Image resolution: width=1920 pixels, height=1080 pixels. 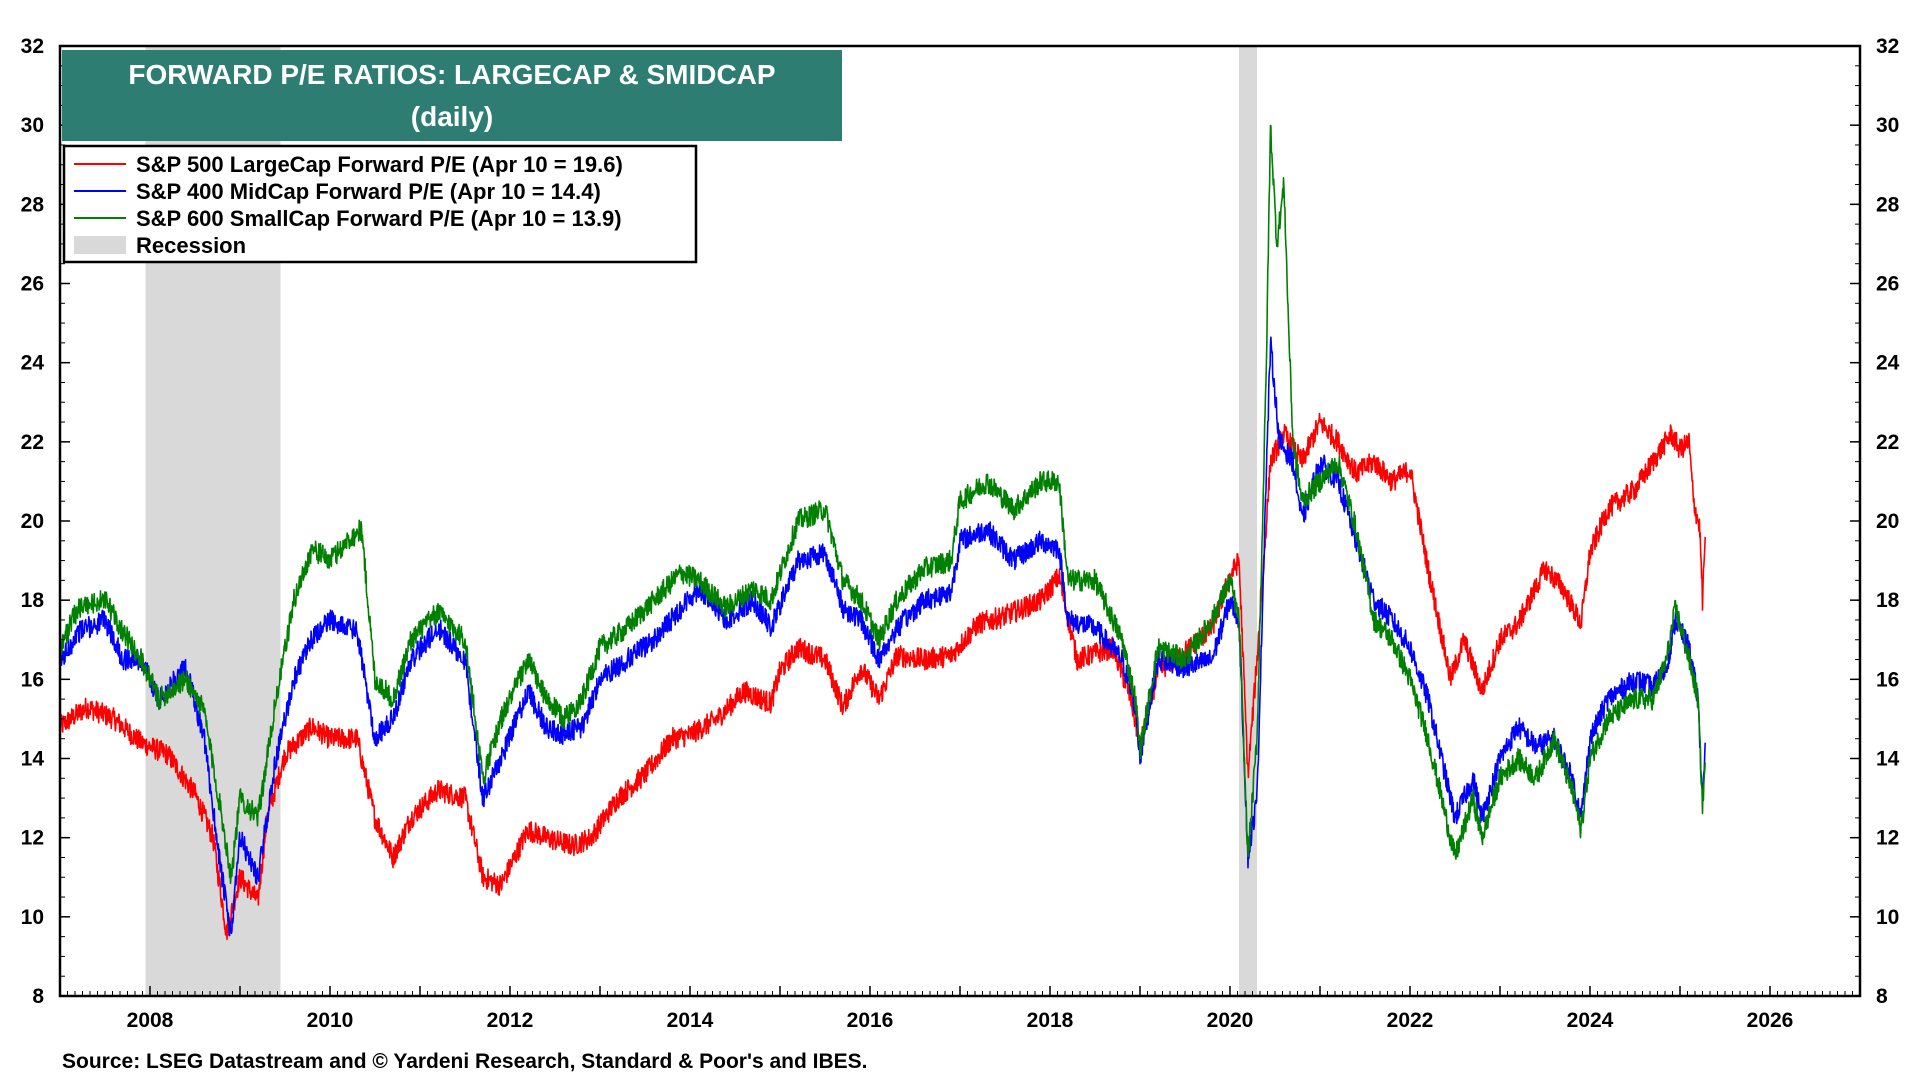 What do you see at coordinates (451, 74) in the screenshot?
I see `chart-title: FORWARD P/E RATIOS: LARGECAP & SMIDCAP` at bounding box center [451, 74].